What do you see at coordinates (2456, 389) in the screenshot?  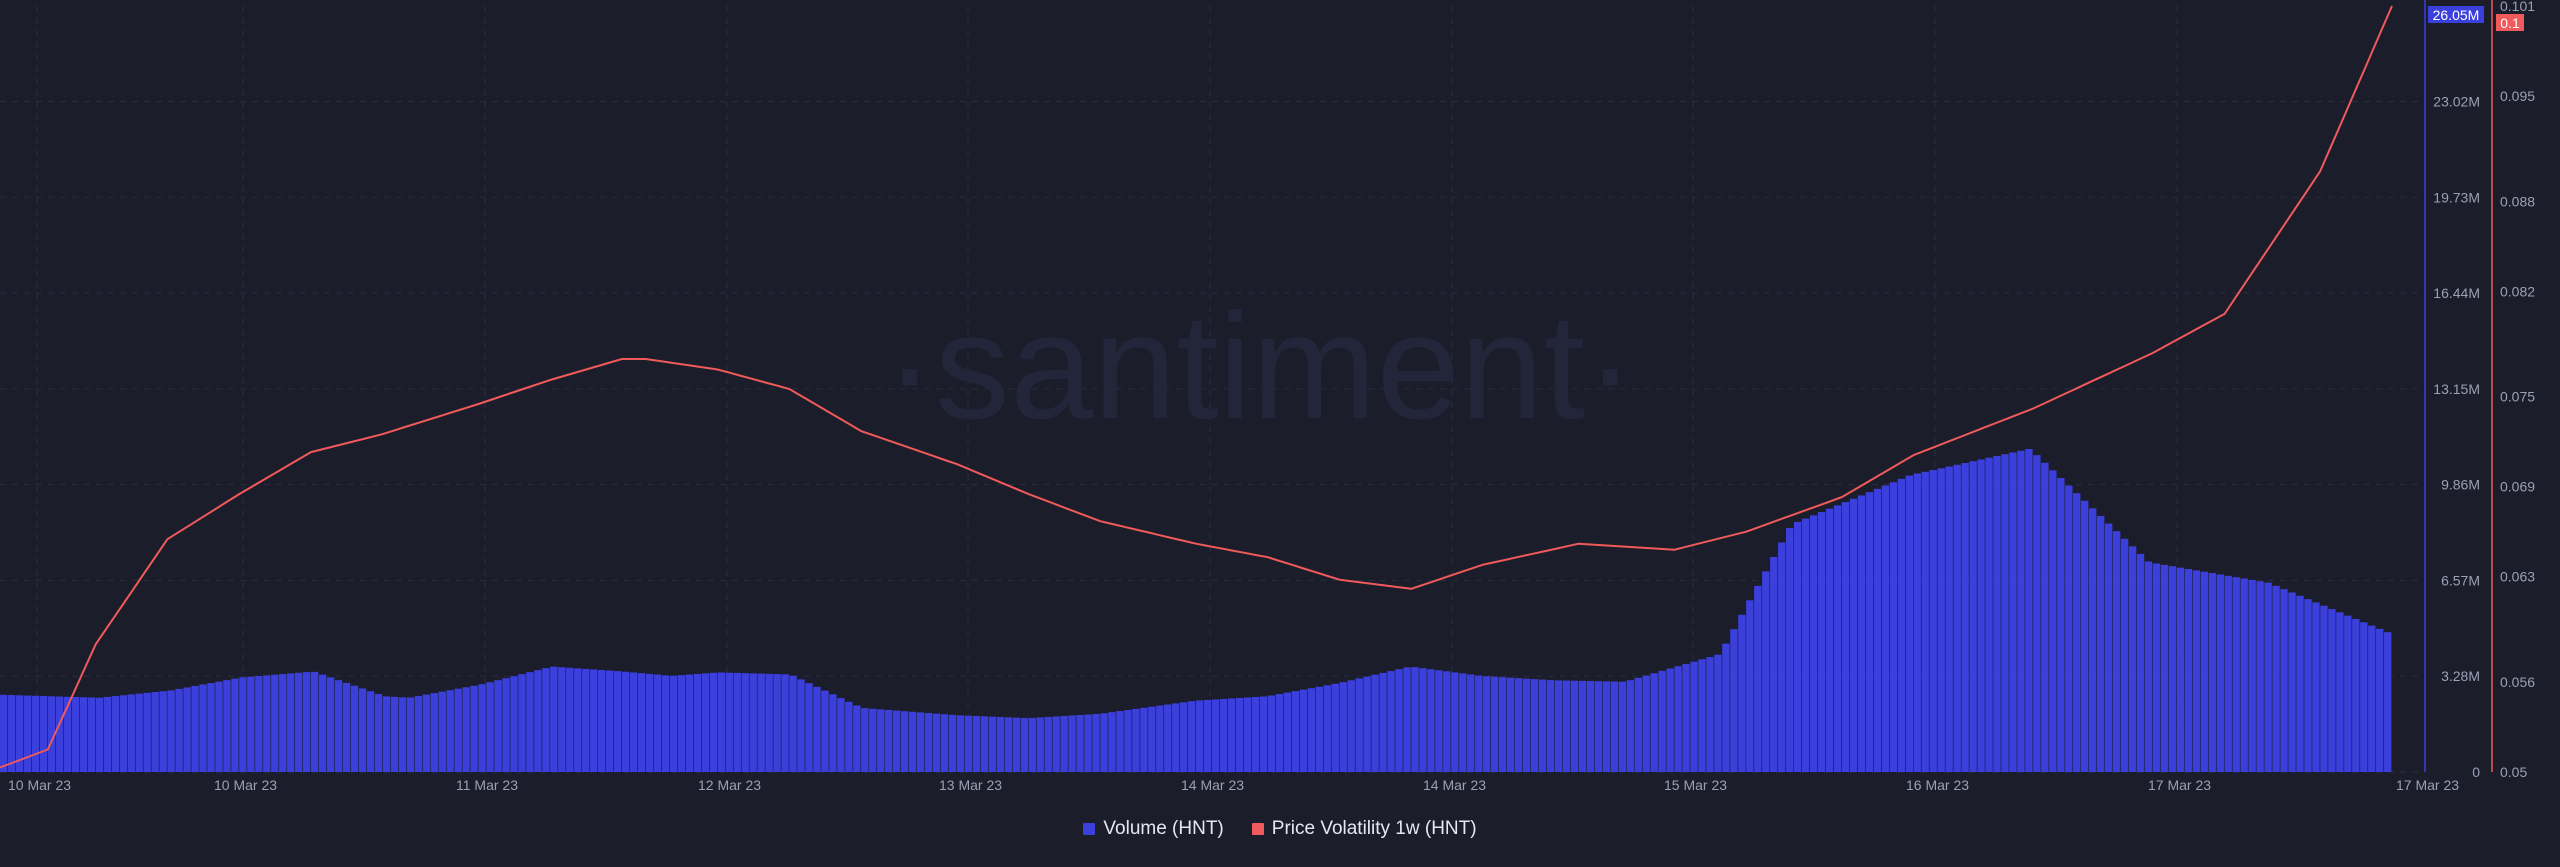 I see `volume-tick-label: 13.15M` at bounding box center [2456, 389].